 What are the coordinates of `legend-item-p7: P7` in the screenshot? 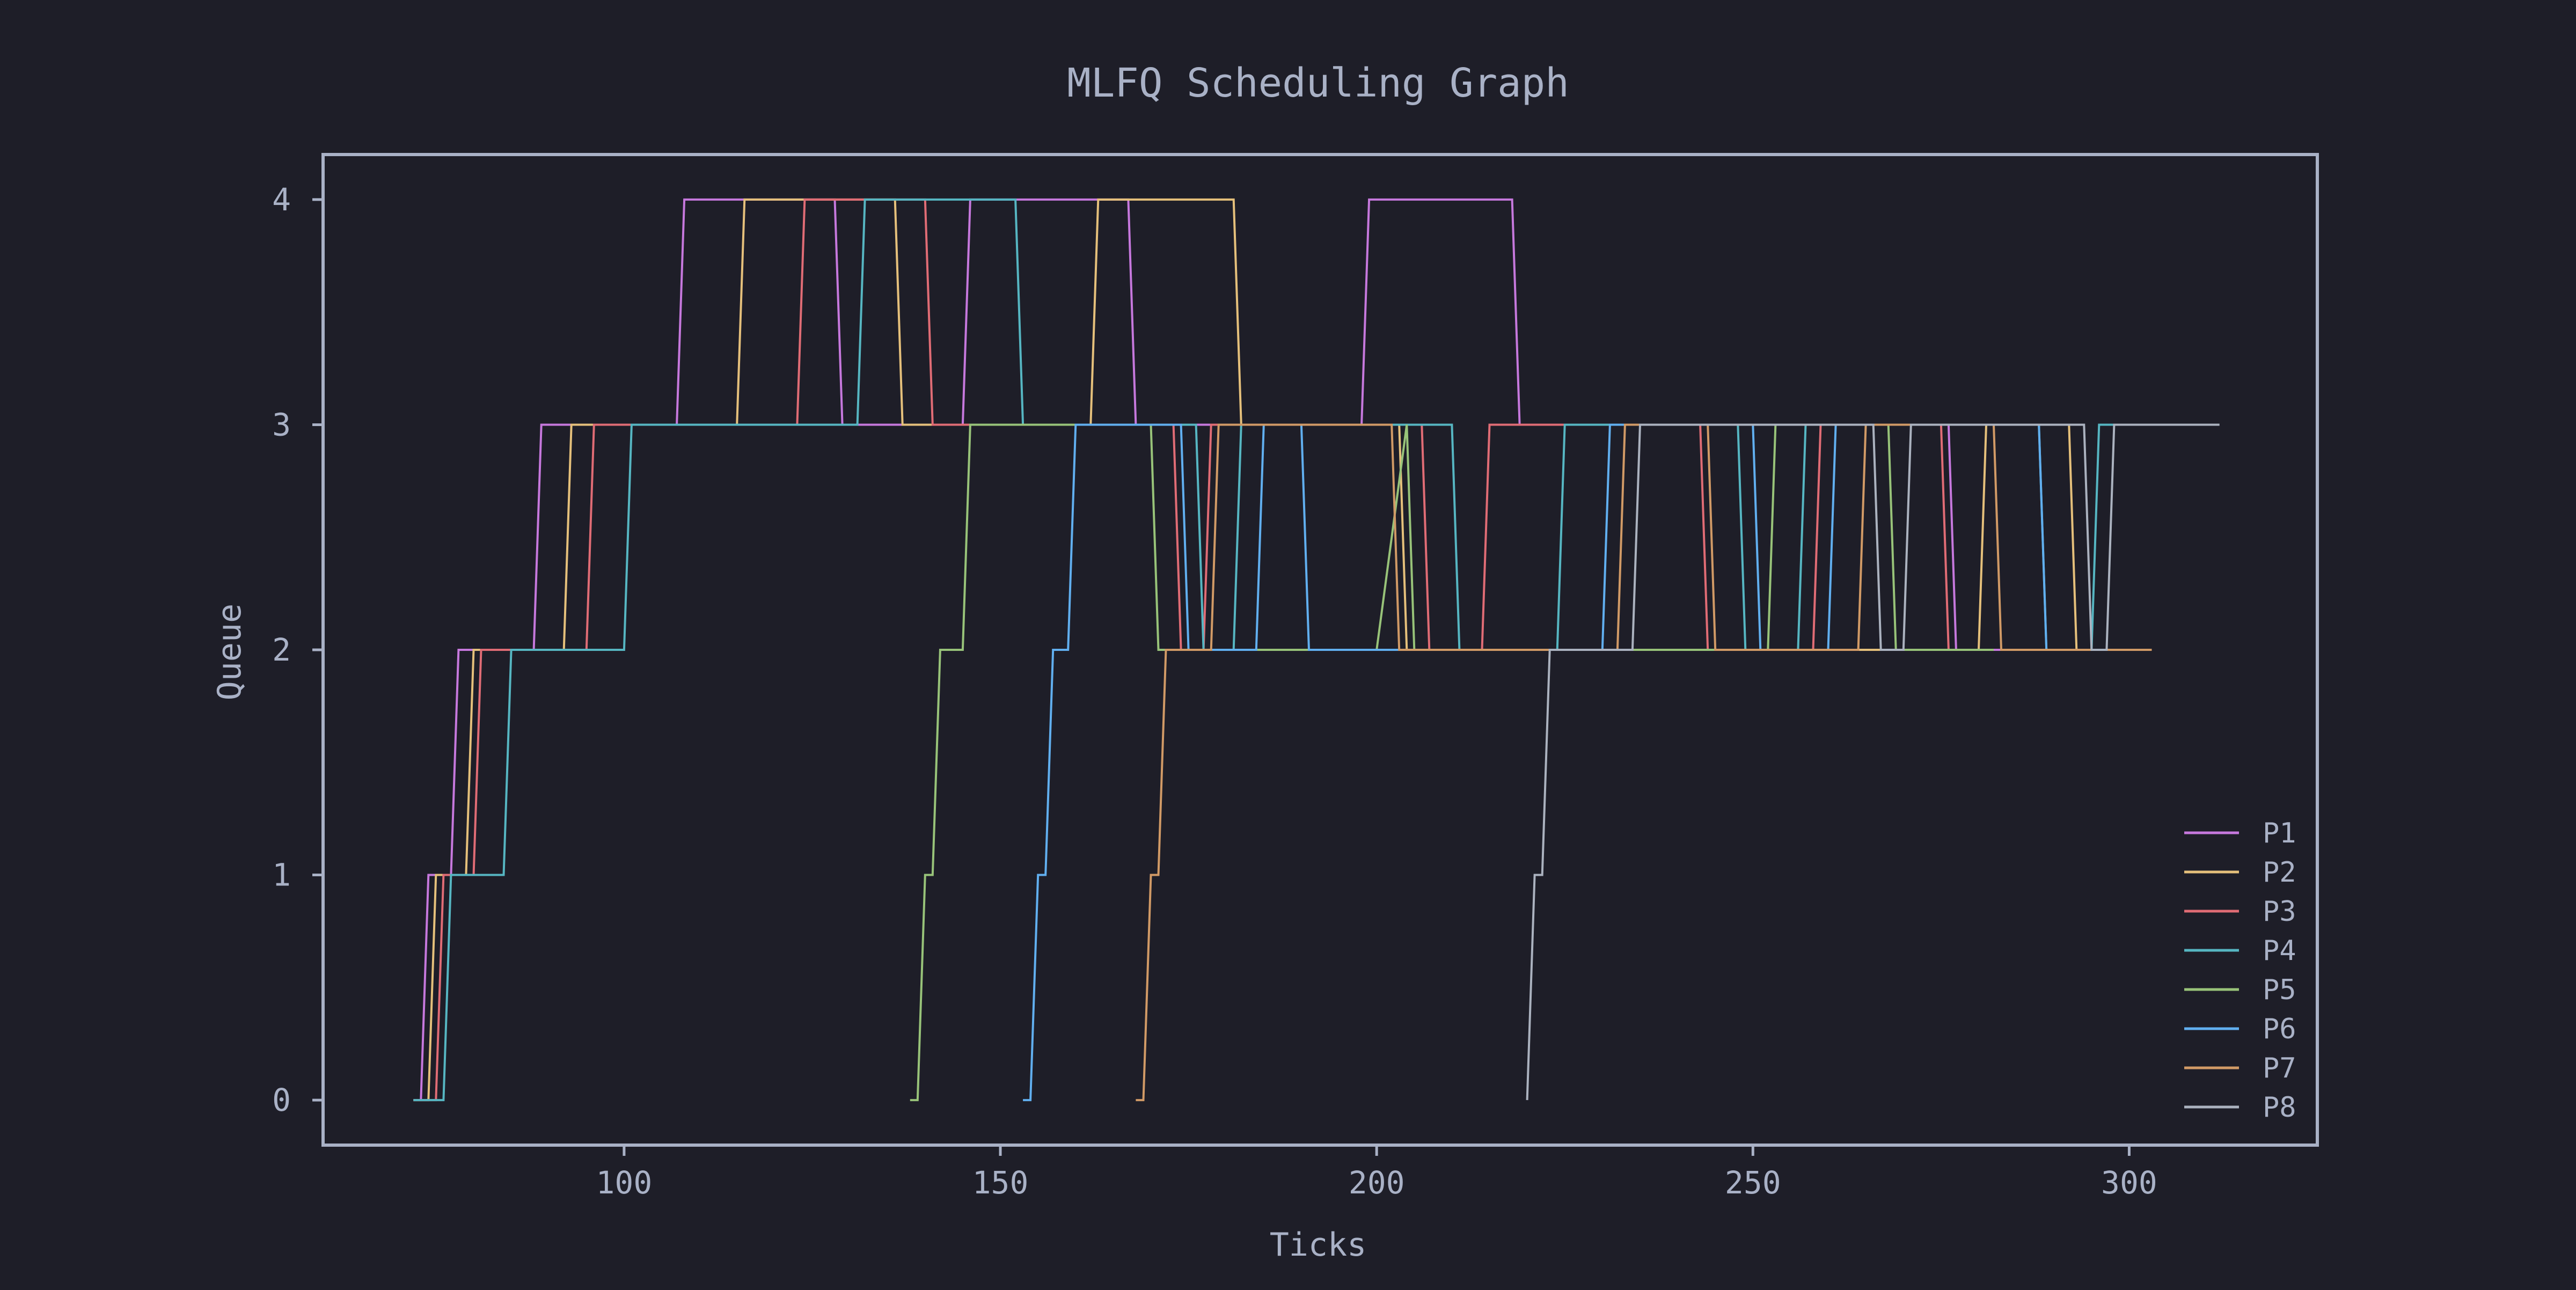 It's located at (2240, 1068).